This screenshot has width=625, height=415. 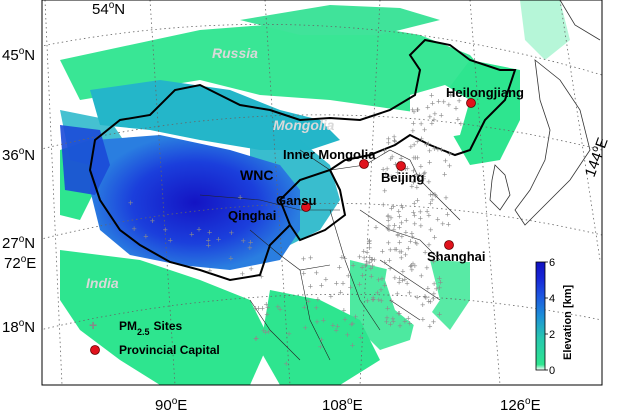 I want to click on city-label-heilongjiang: Heilongjiang, so click(x=485, y=92).